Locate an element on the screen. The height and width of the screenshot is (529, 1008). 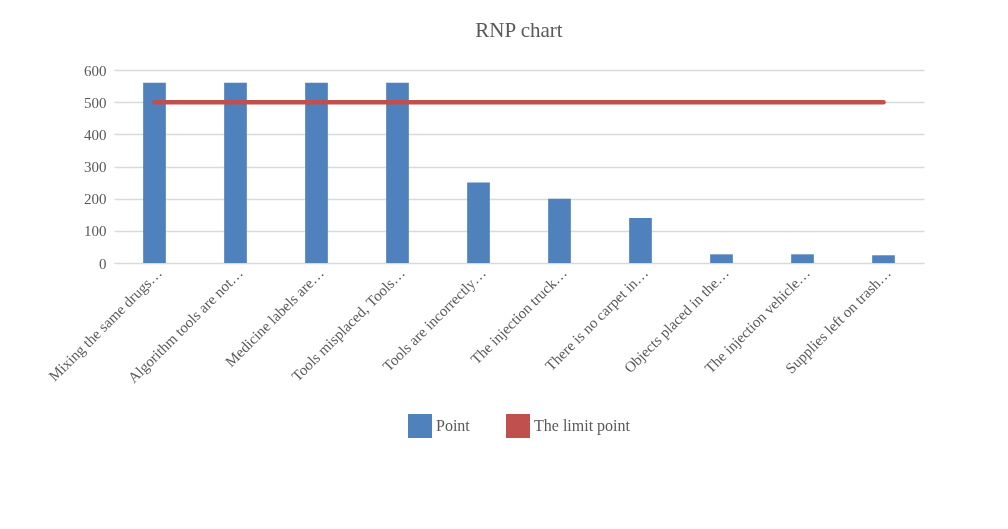
y-tick-label: 400 is located at coordinates (95, 134).